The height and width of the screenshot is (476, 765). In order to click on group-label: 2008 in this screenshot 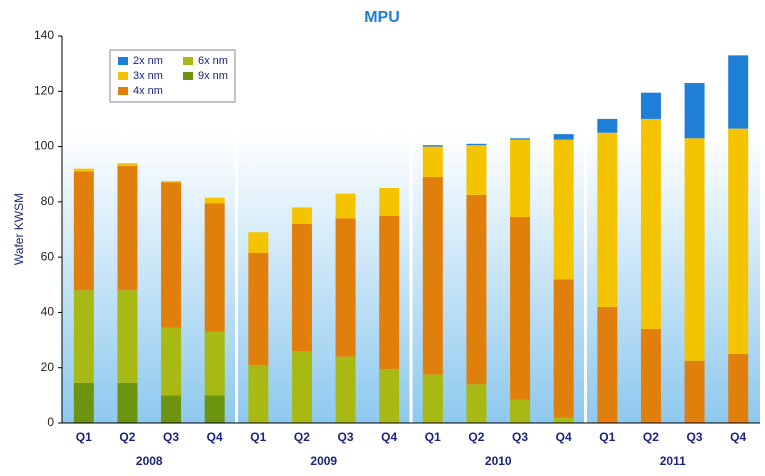, I will do `click(149, 461)`.